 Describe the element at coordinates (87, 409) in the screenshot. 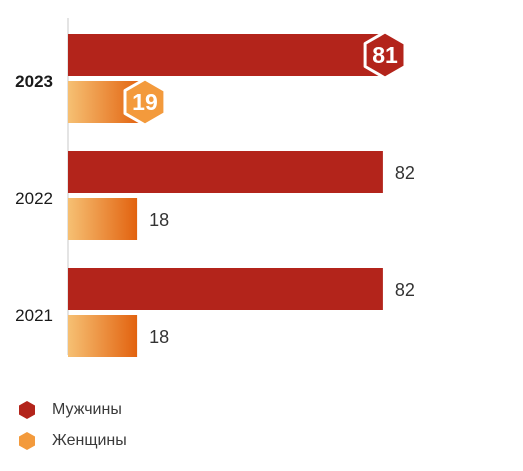

I see `legend-label-men: Мужчины` at that location.